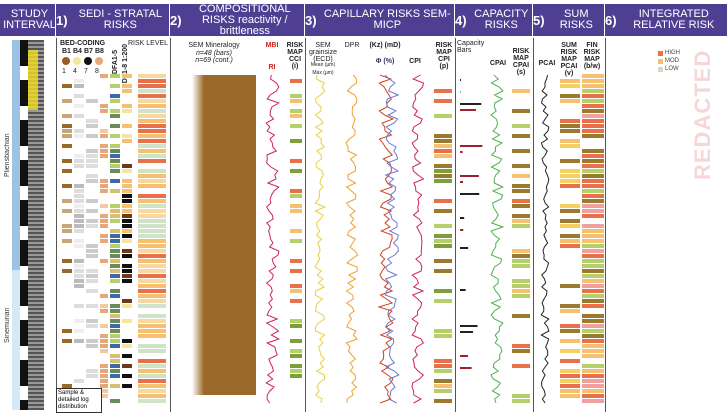 Image resolution: width=728 pixels, height=413 pixels. I want to click on lithology-log, so click(36, 225).